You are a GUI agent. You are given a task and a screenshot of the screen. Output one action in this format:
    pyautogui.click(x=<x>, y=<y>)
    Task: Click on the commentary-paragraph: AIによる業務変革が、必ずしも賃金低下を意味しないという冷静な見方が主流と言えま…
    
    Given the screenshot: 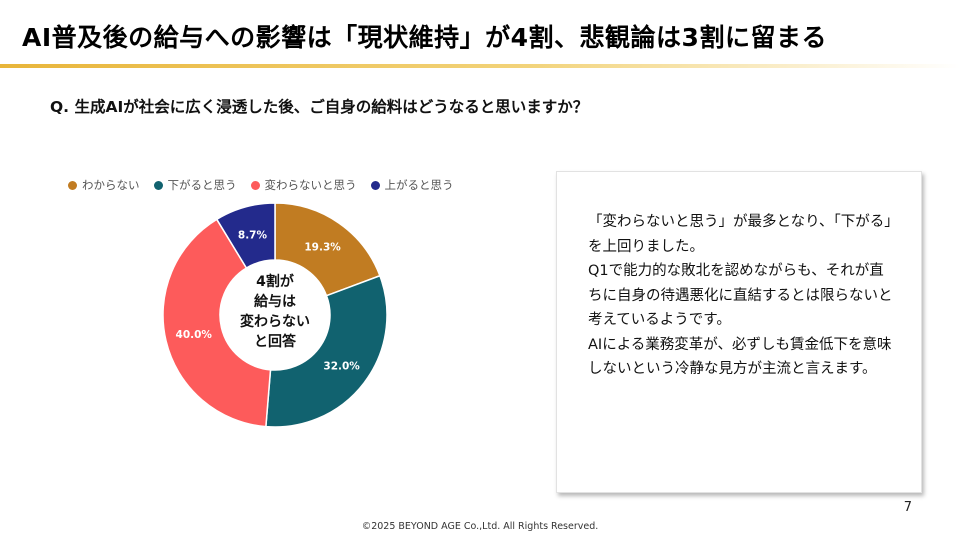 What is the action you would take?
    pyautogui.click(x=740, y=357)
    